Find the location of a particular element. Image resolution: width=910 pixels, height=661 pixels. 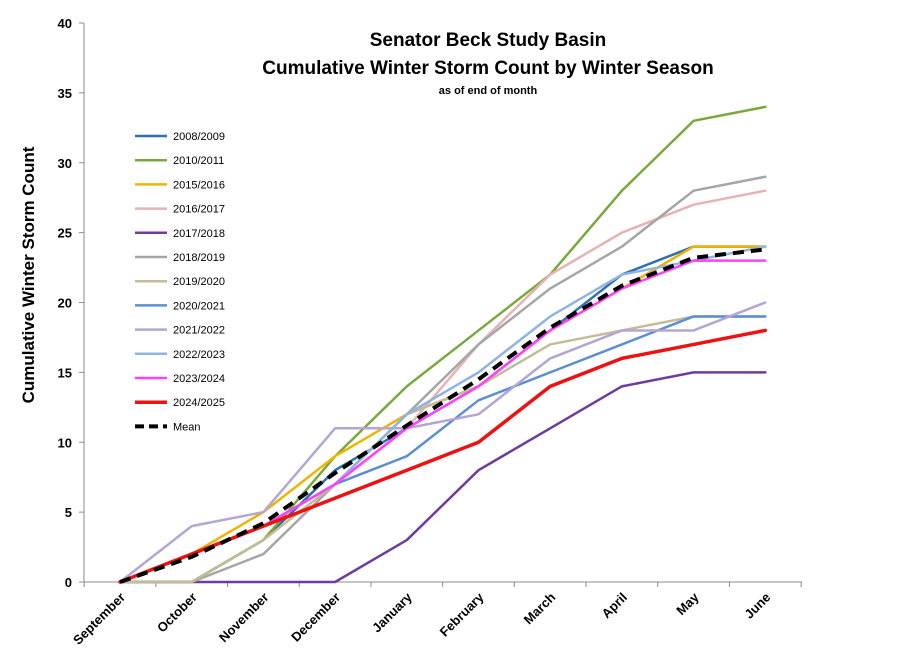

y-tick-label: 15 is located at coordinates (65, 372).